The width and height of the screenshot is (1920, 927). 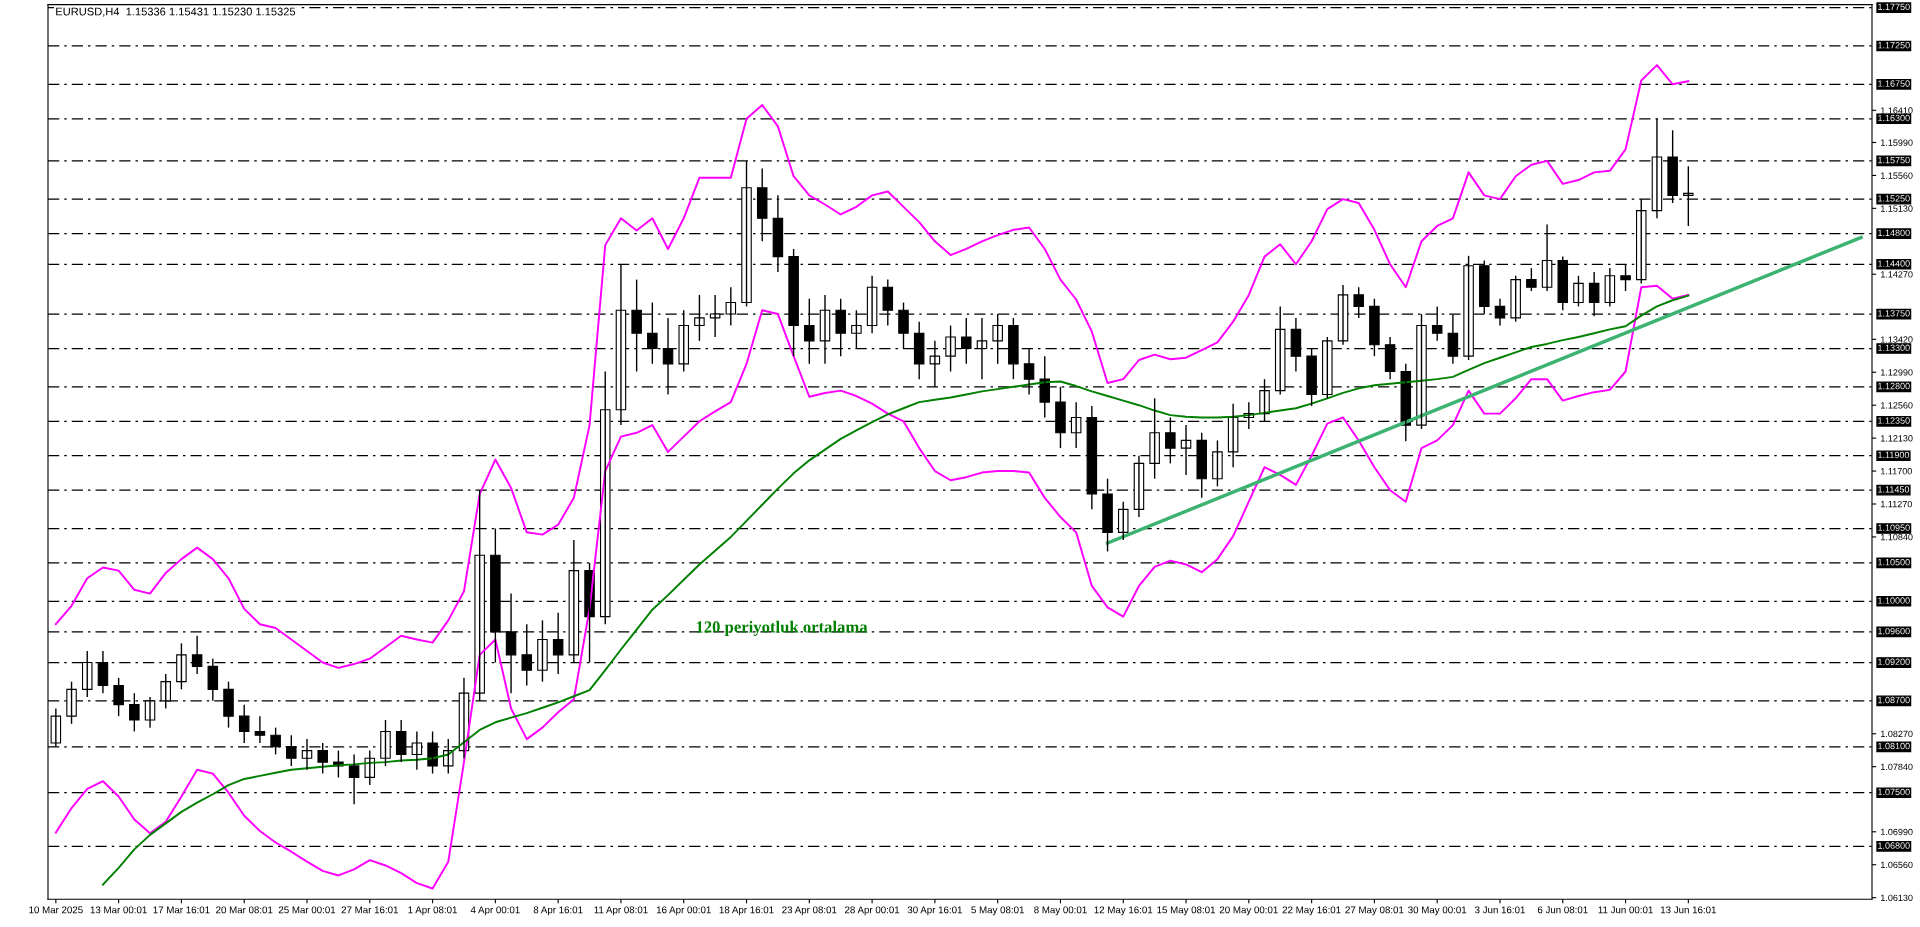 I want to click on ref-line-label: 1.12800, so click(x=1894, y=386).